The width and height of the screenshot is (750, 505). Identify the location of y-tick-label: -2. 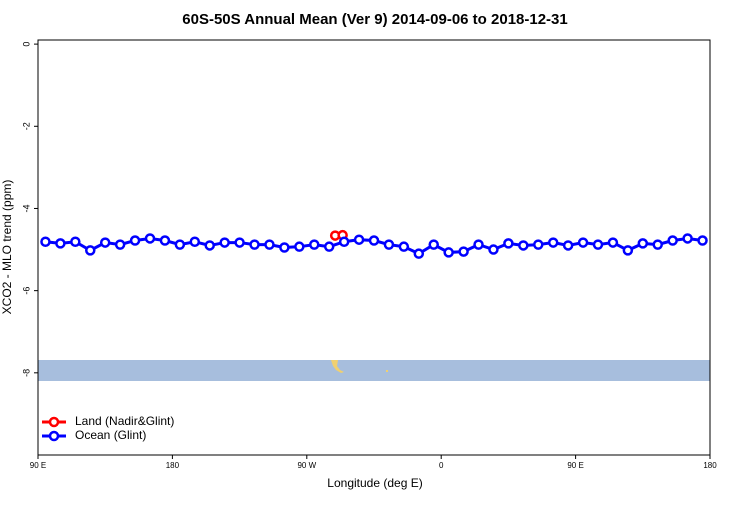
(26, 126).